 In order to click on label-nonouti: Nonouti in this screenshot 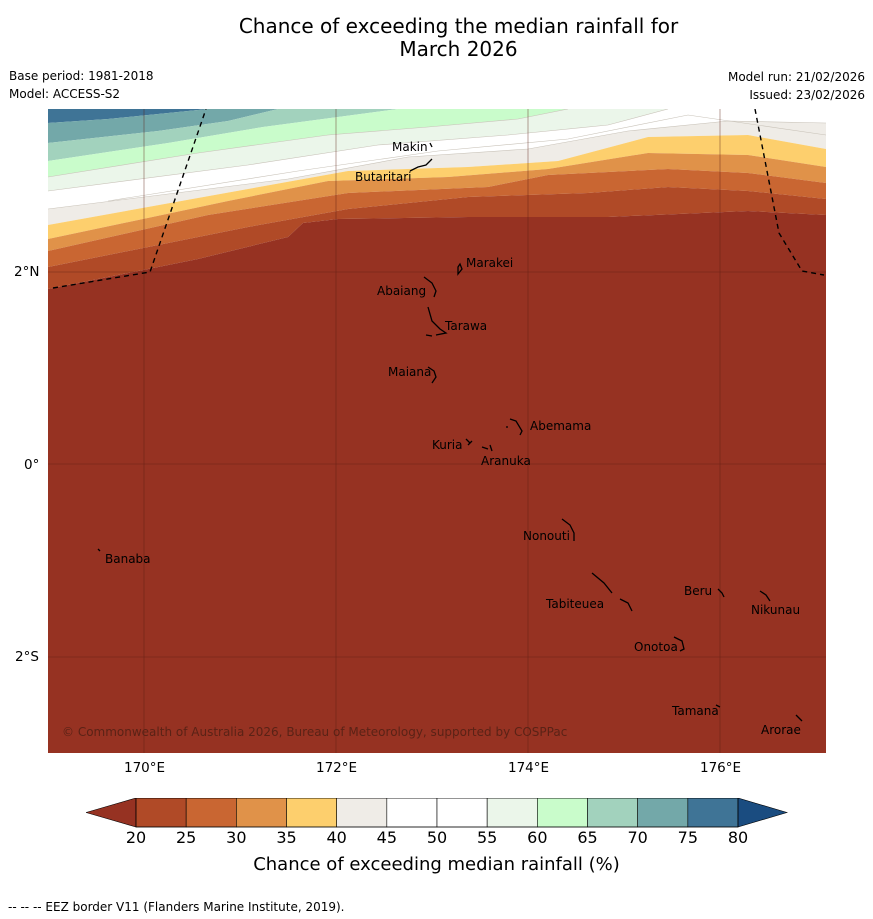, I will do `click(546, 536)`.